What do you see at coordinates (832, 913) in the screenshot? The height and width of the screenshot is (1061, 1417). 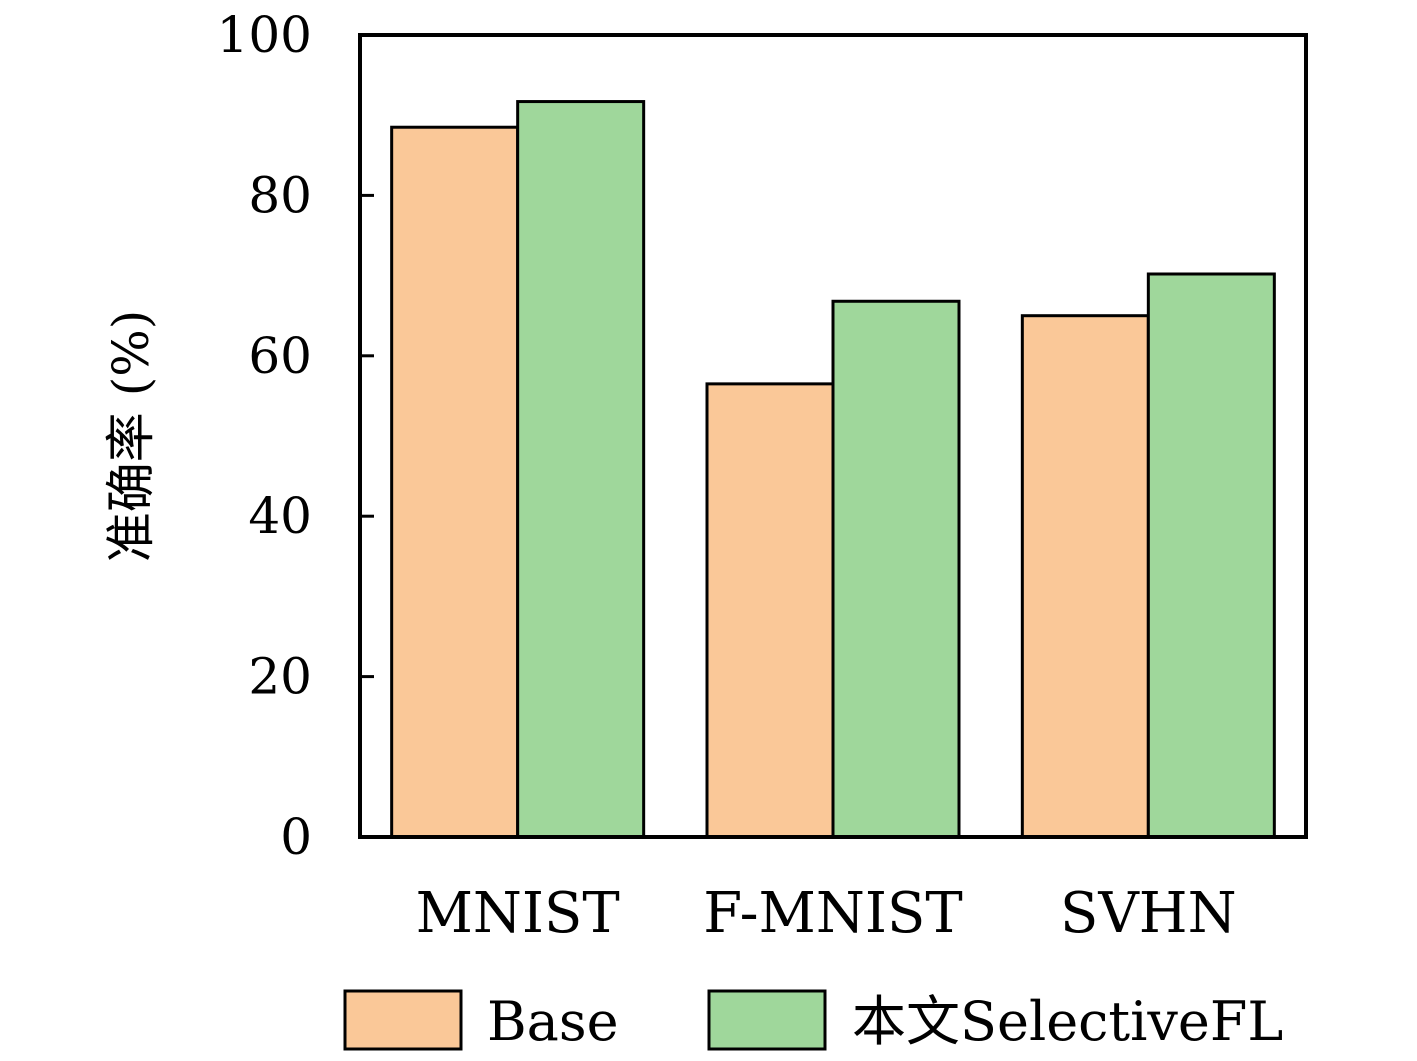 I see `x-category-label: F-MNIST` at bounding box center [832, 913].